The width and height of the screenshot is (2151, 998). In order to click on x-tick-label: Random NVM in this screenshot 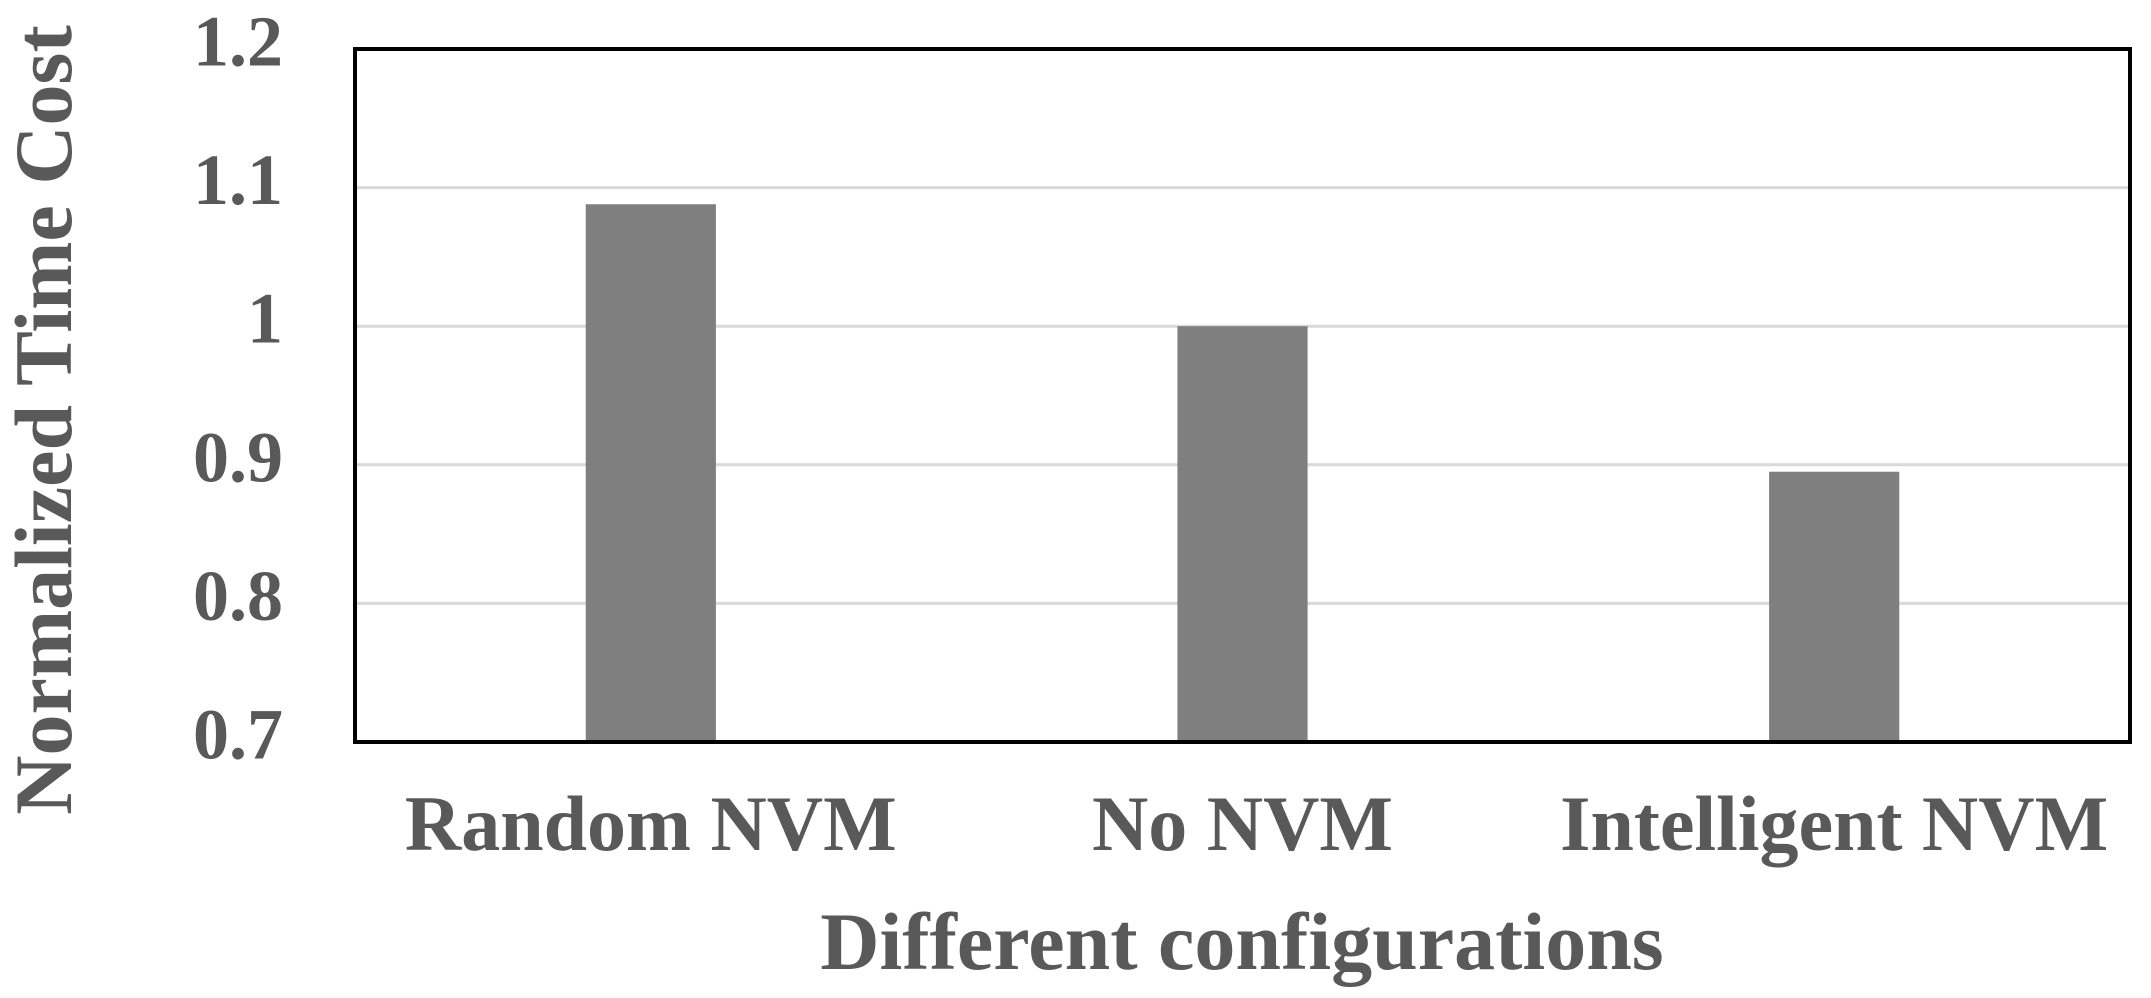, I will do `click(651, 823)`.